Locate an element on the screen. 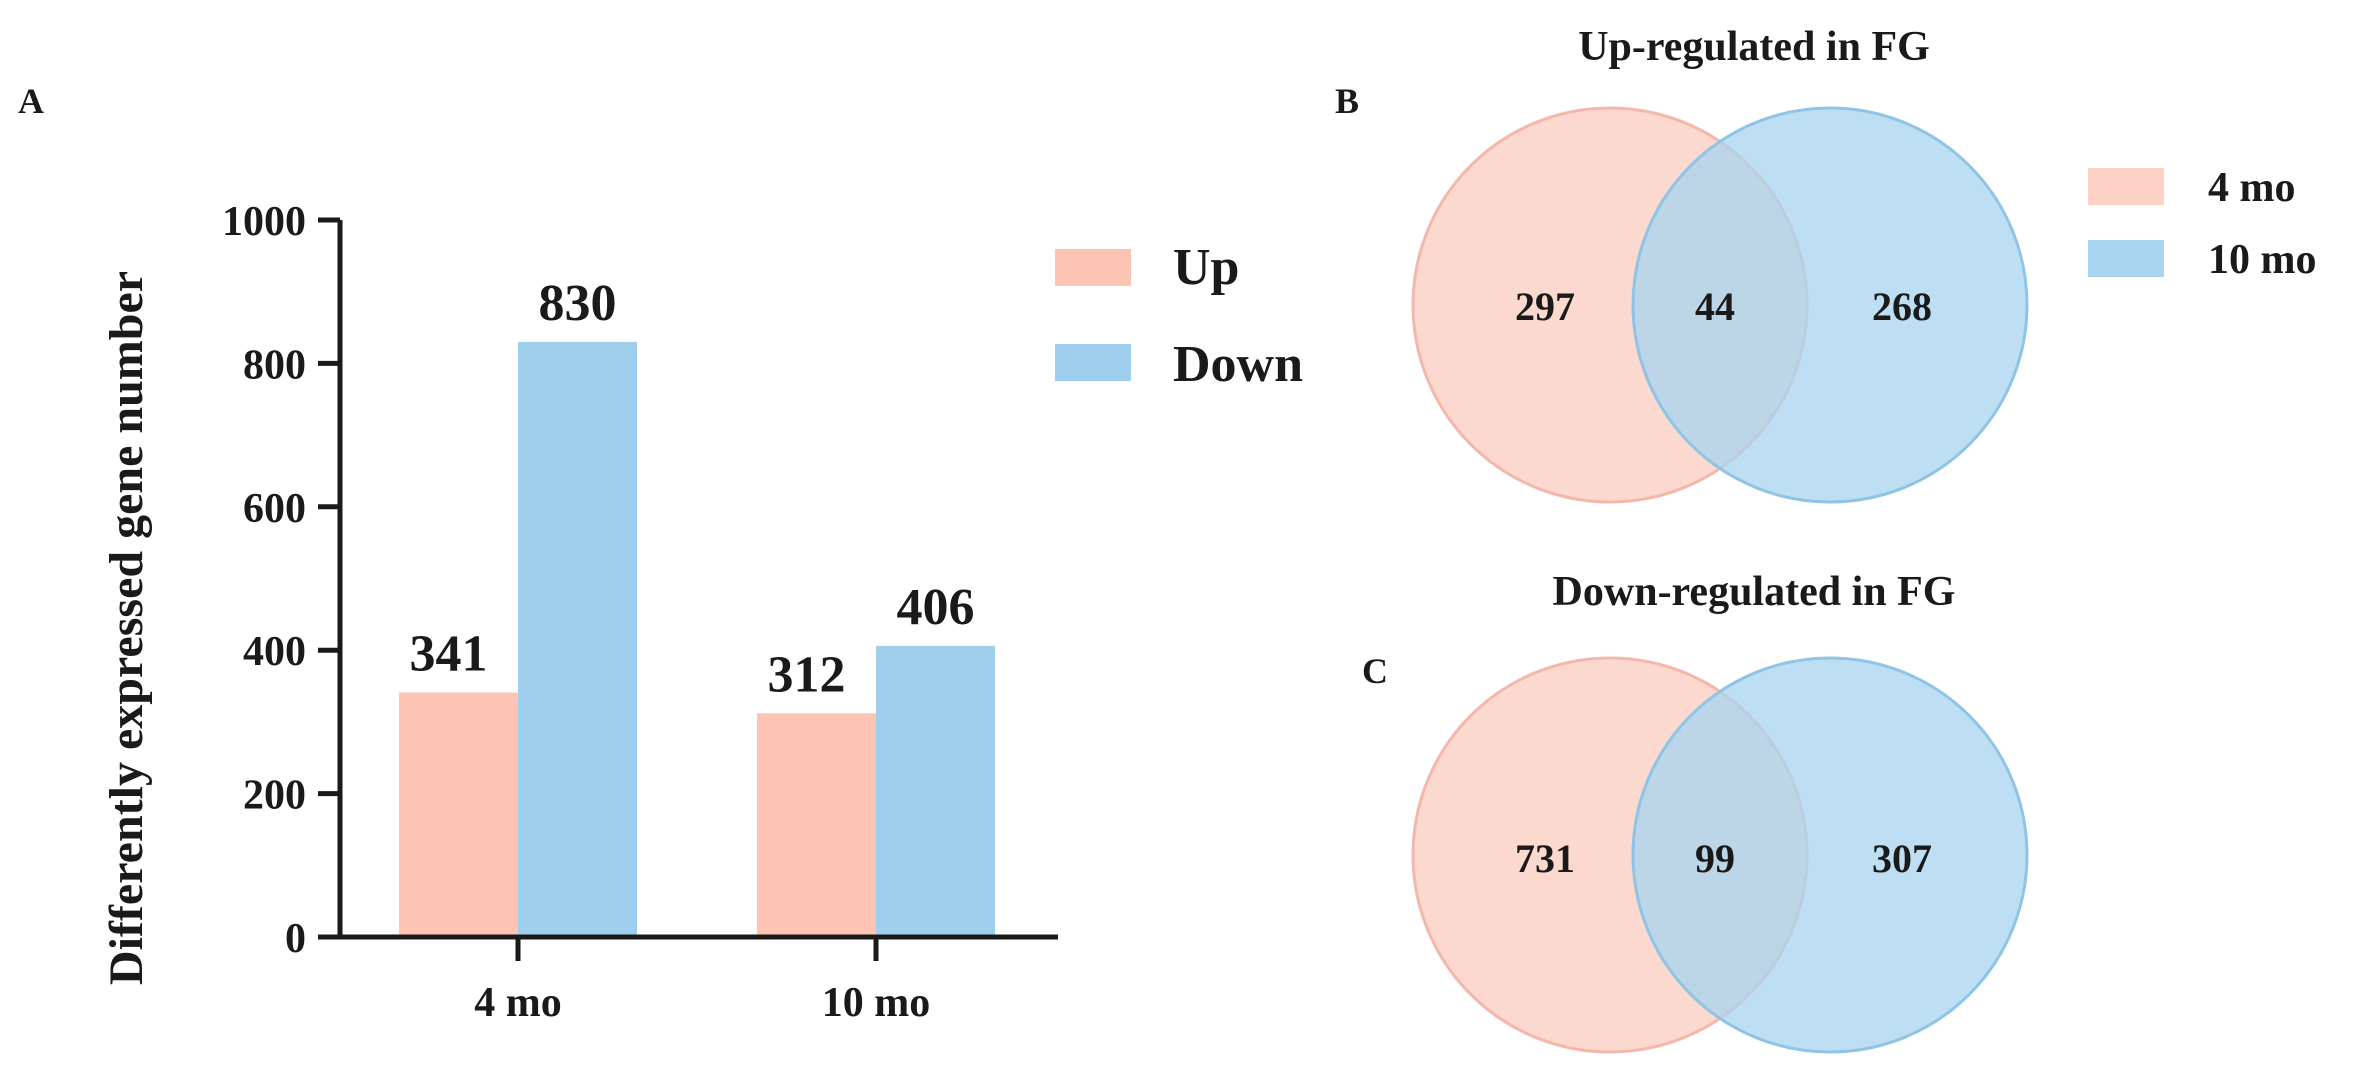 The height and width of the screenshot is (1084, 2375). legend-swatch-down is located at coordinates (1093, 362).